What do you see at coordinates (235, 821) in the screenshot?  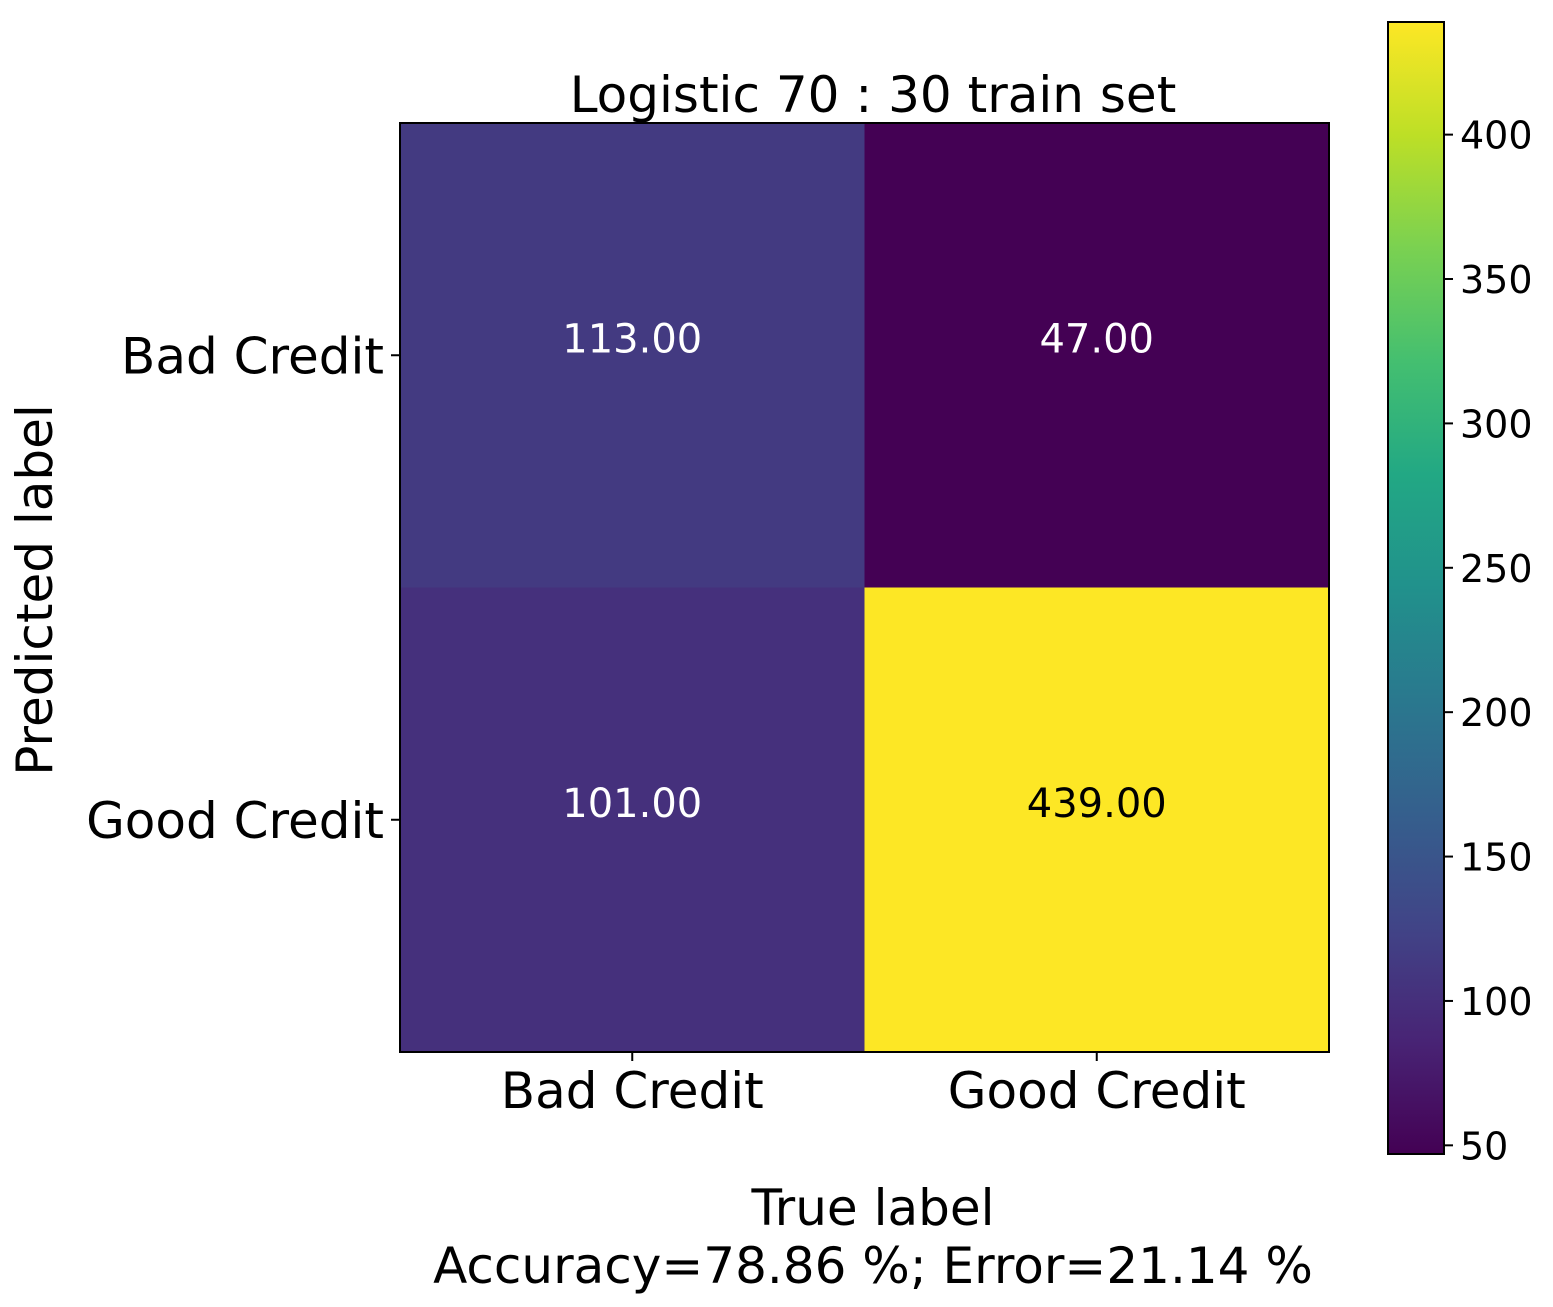 I see `y-tick-label: Good Credit` at bounding box center [235, 821].